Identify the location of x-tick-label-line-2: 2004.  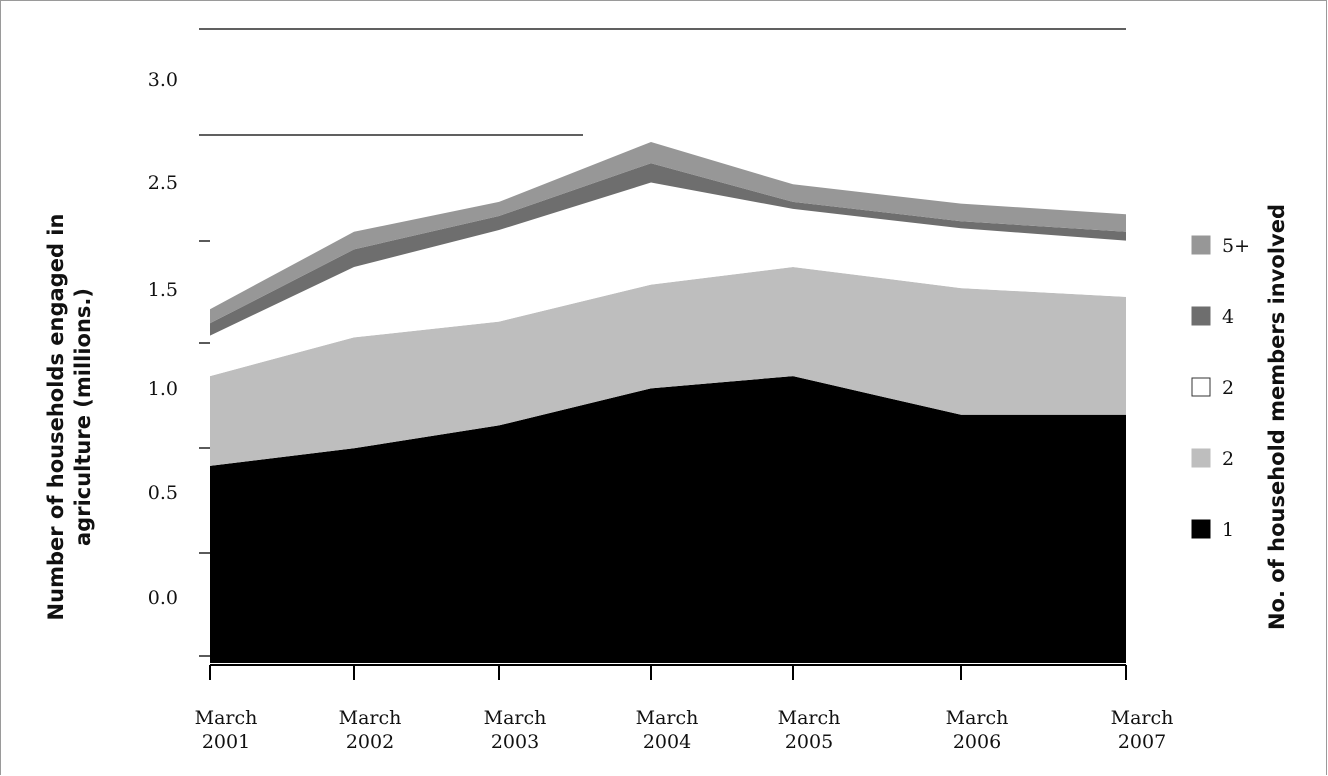
(667, 742).